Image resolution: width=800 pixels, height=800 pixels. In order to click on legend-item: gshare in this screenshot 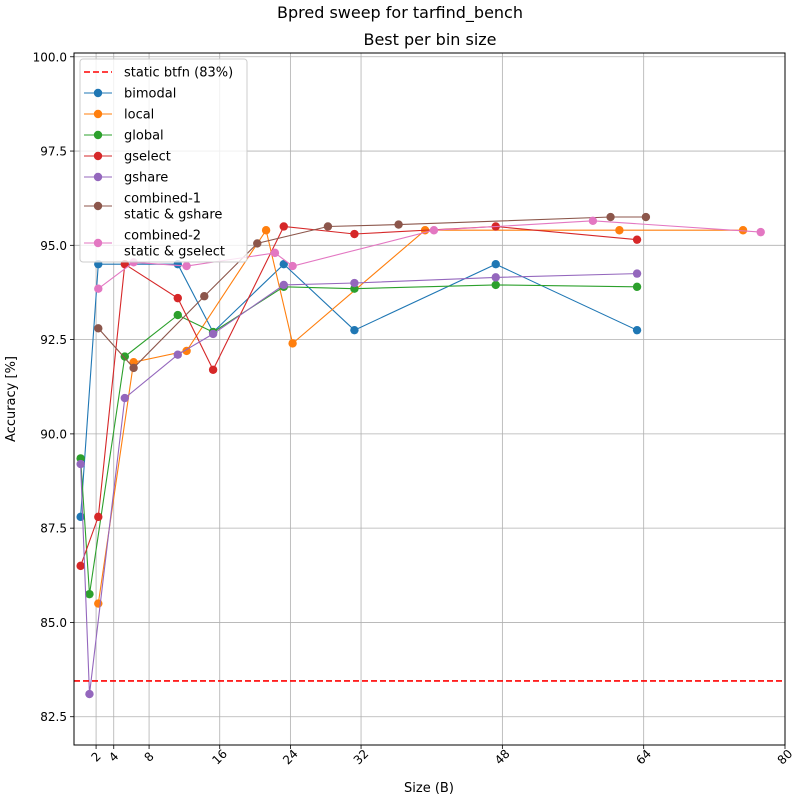, I will do `click(126, 178)`.